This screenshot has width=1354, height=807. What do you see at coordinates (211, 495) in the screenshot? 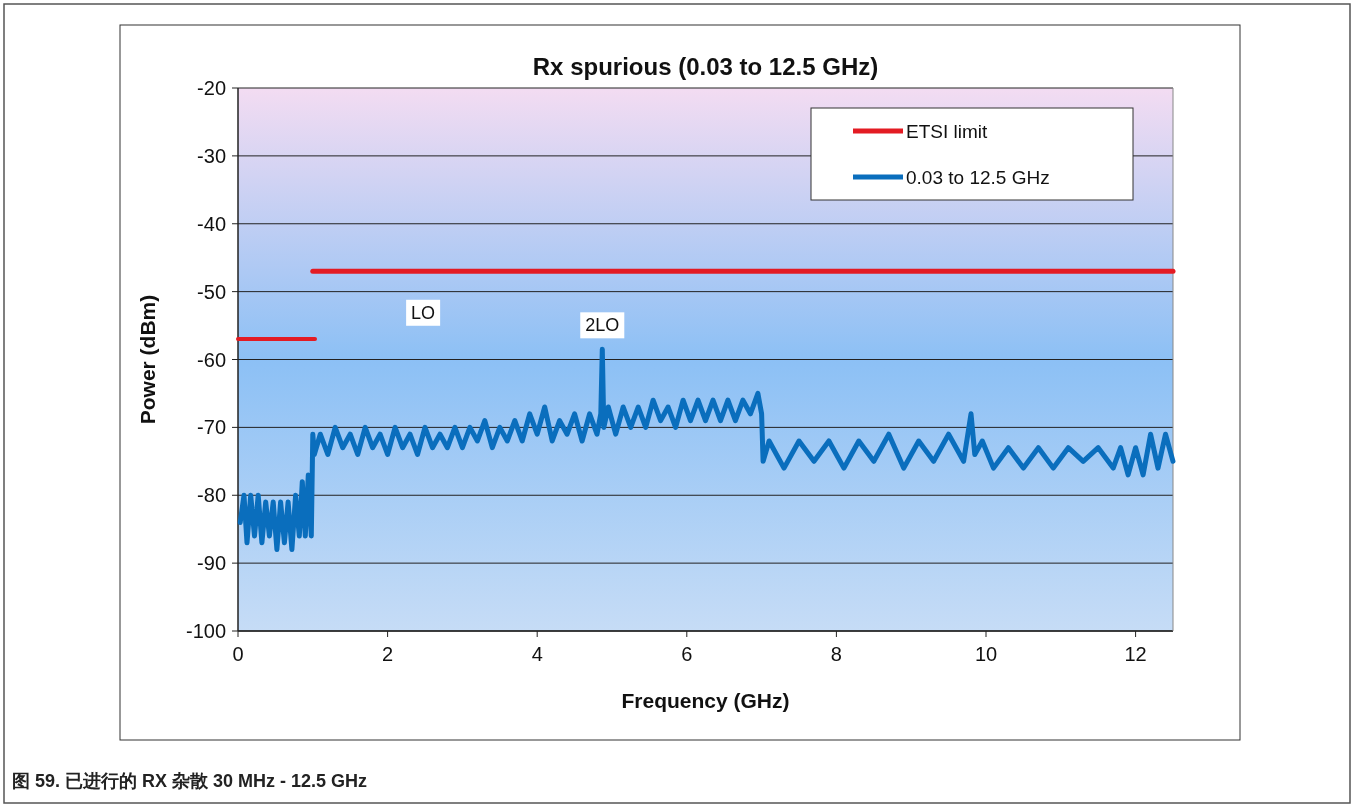
I see `y-tick-label: -80` at bounding box center [211, 495].